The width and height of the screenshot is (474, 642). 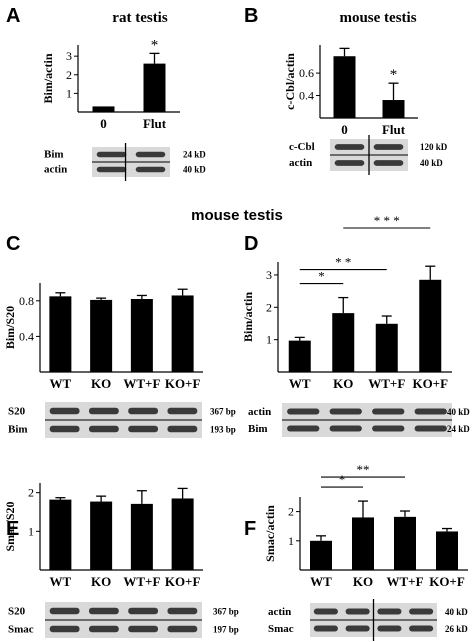 I want to click on panel-letter: C, so click(x=13, y=244).